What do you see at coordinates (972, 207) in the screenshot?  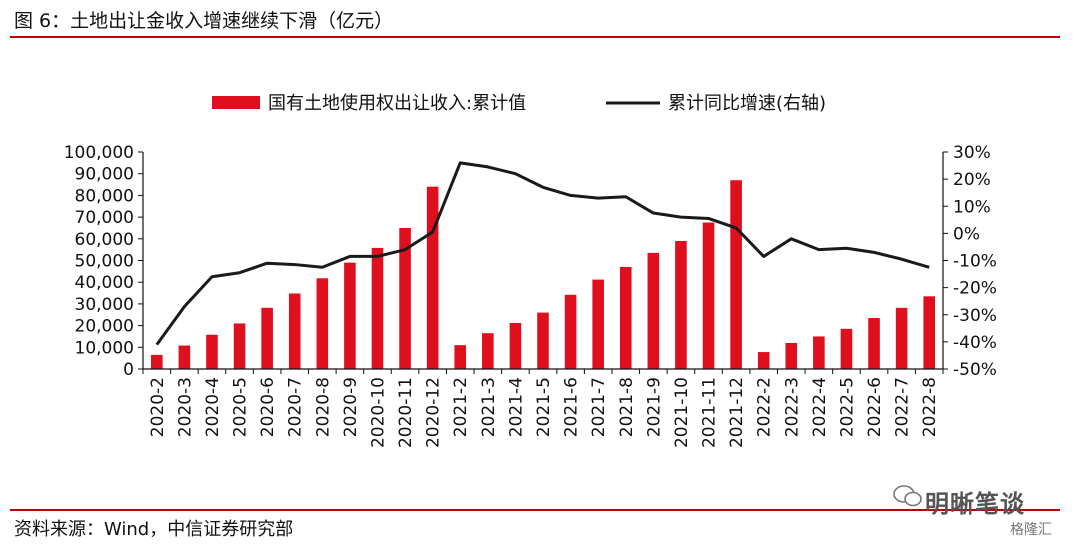 I see `right-tick-label: 10%` at bounding box center [972, 207].